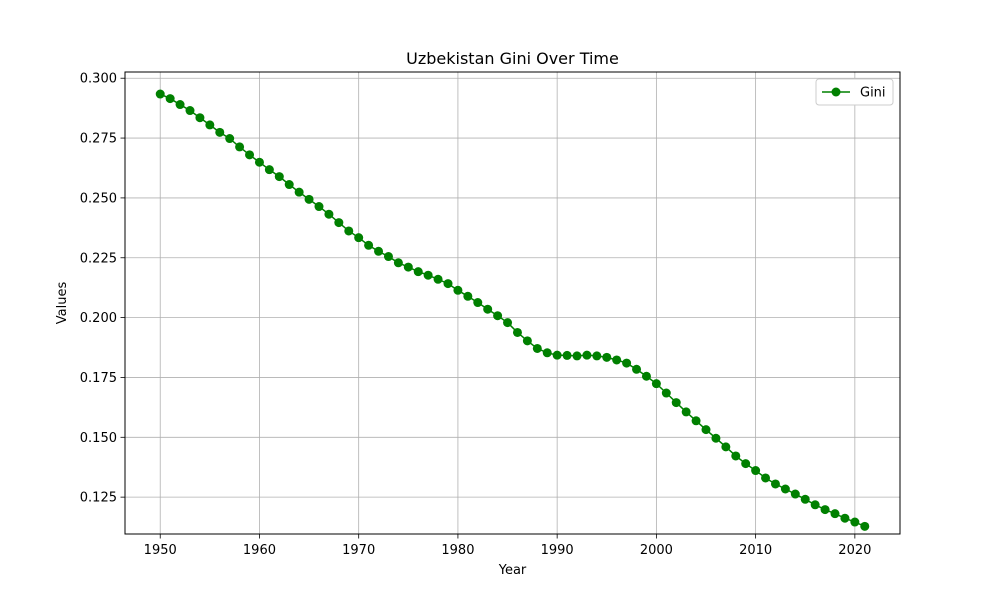 This screenshot has width=1000, height=604. I want to click on x-tick-label: 2000, so click(656, 550).